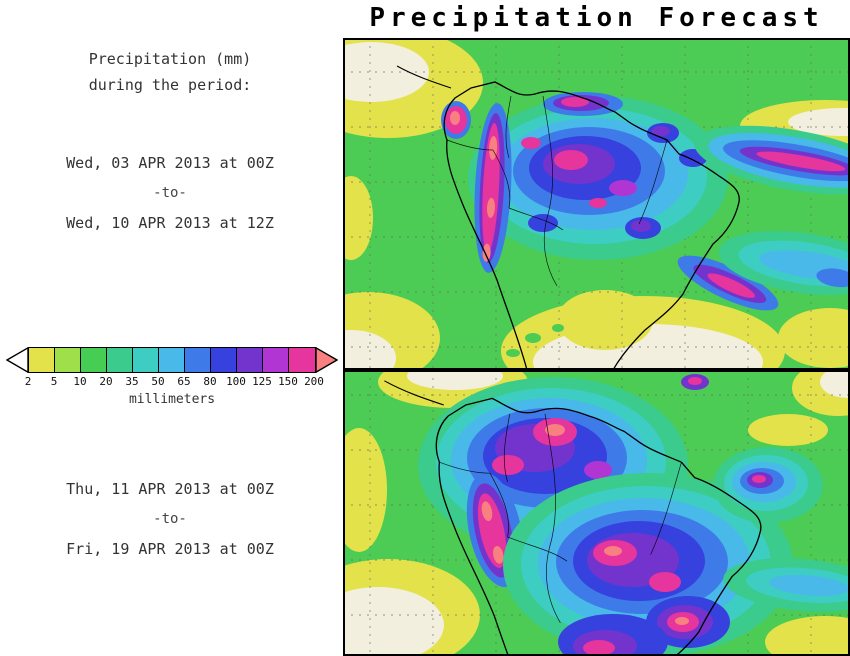  I want to click on colorbar-unit-label: millimeters, so click(172, 399).